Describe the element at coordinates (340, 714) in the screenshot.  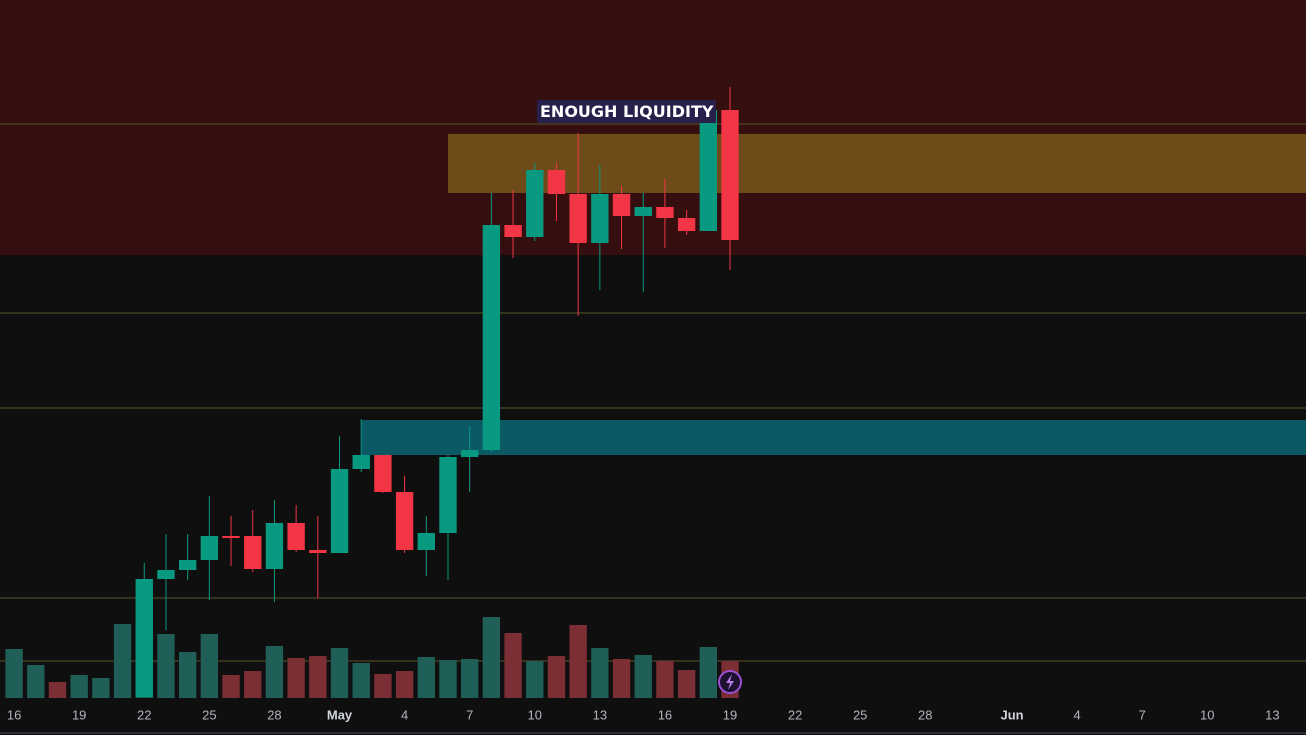
I see `x-tick-label: May` at that location.